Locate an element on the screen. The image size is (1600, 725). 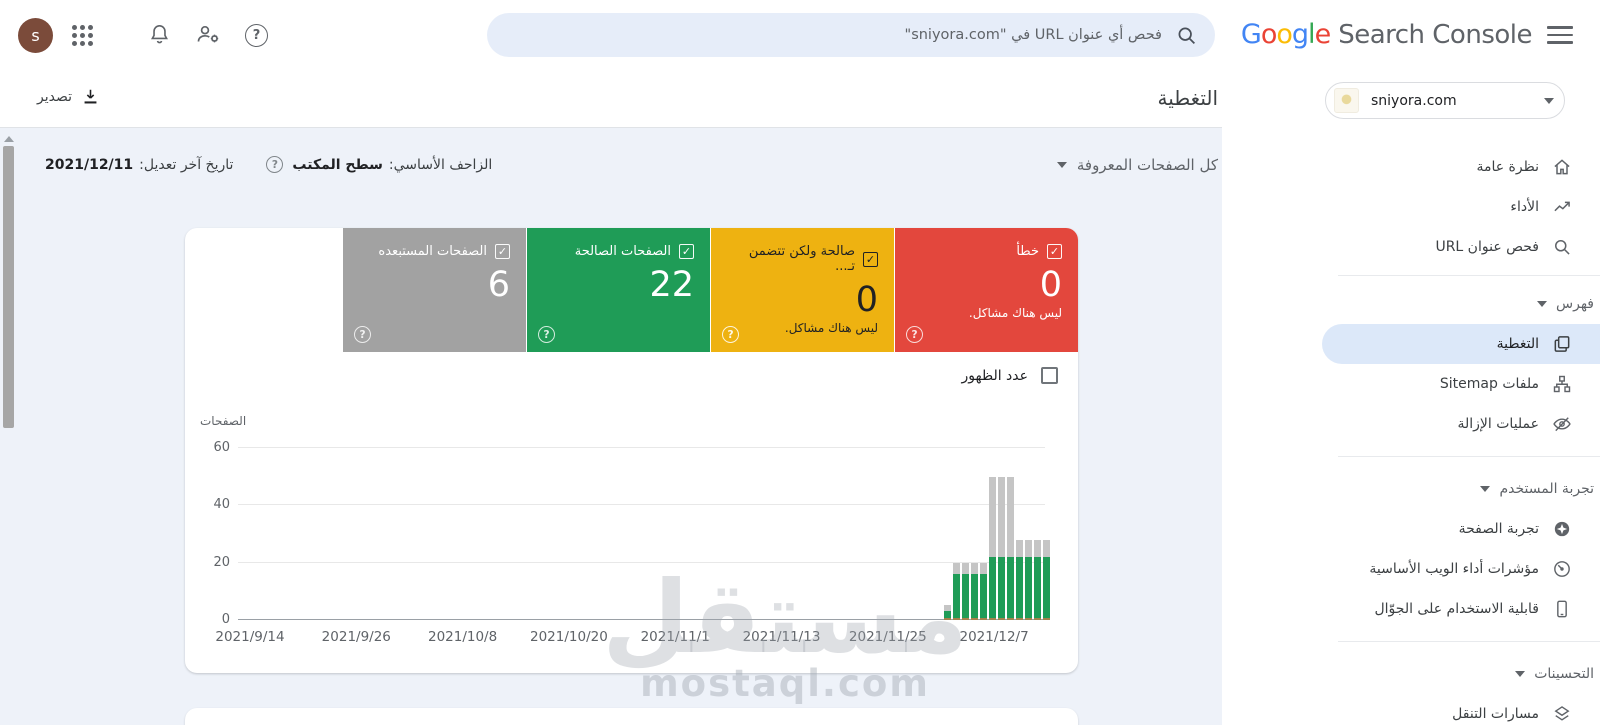
sidebar-item-removals: عمليات الإزالة is located at coordinates (1411, 424).